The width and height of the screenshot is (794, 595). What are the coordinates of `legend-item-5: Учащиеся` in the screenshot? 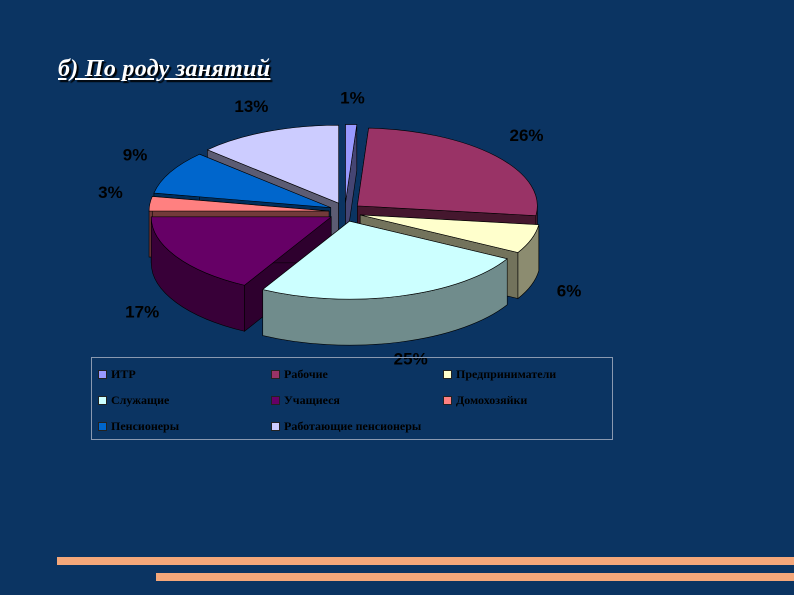 It's located at (305, 400).